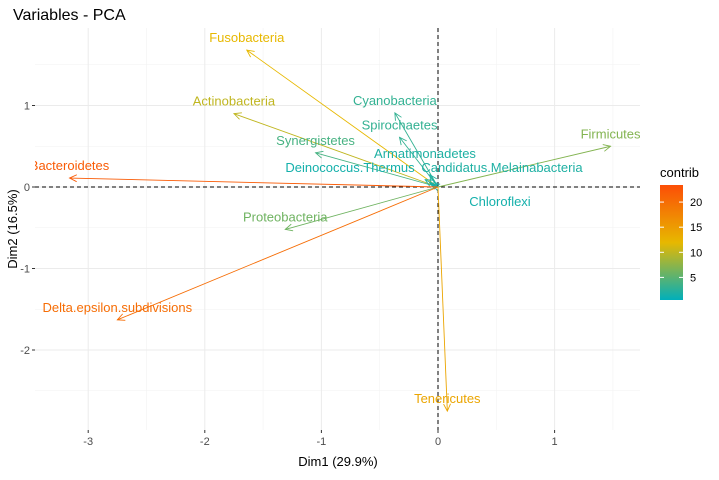 The height and width of the screenshot is (480, 719). I want to click on variable-label: Chloroflexi, so click(500, 201).